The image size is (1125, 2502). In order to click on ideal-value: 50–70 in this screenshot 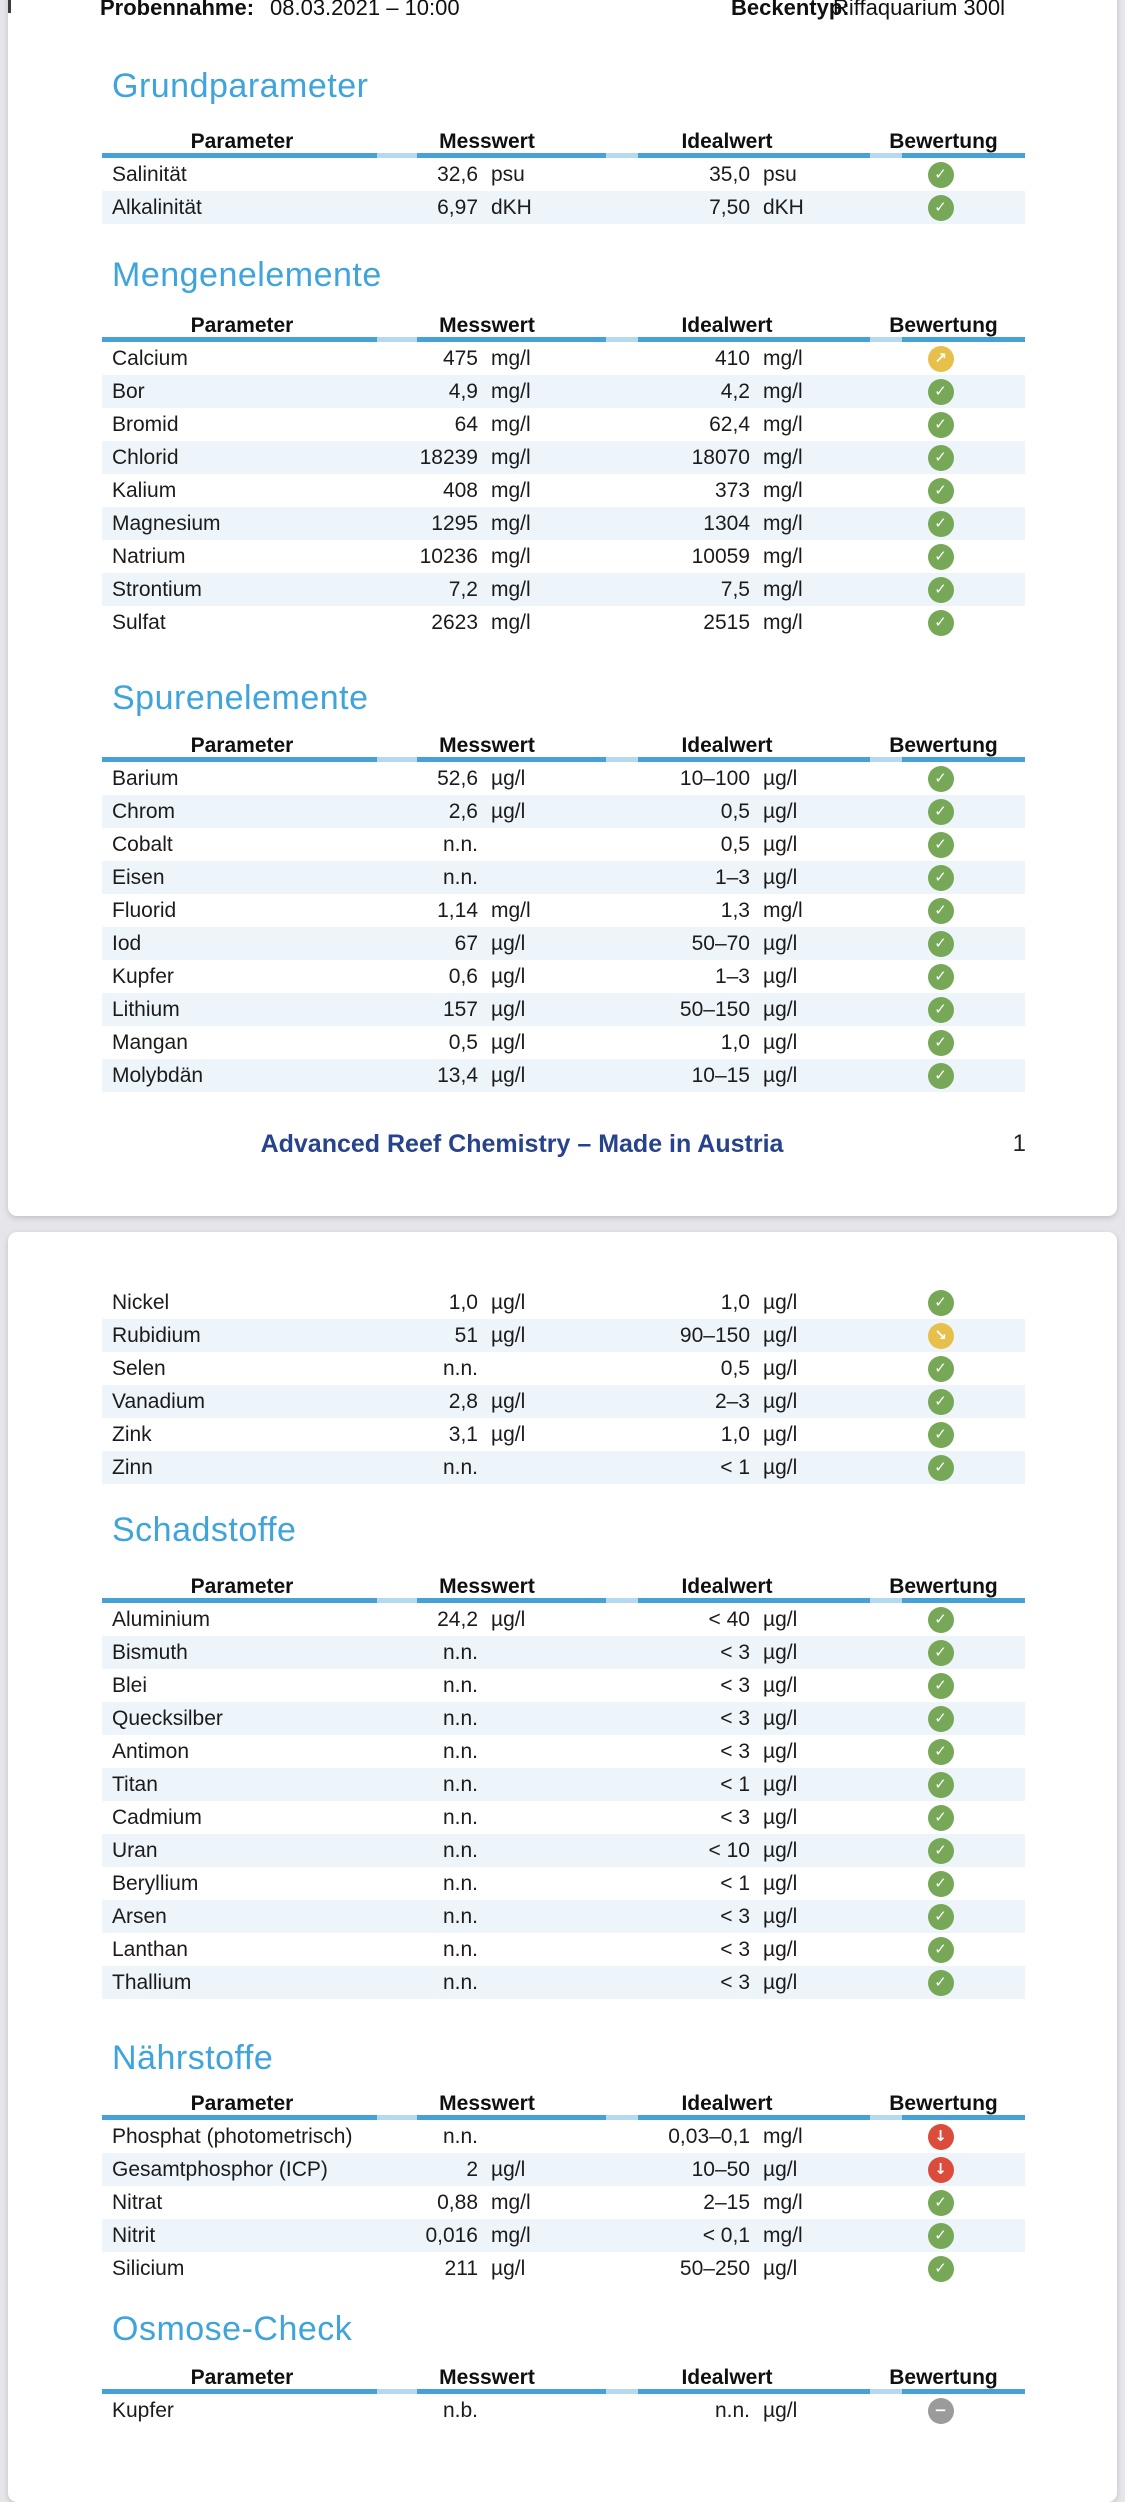, I will do `click(720, 943)`.